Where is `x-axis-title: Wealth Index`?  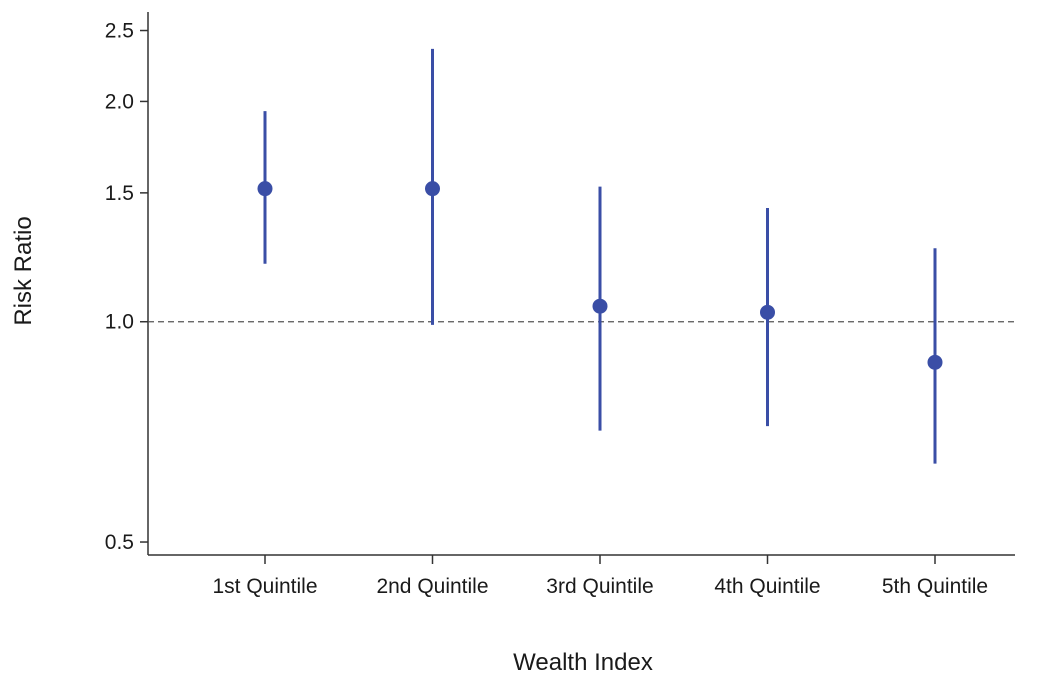
x-axis-title: Wealth Index is located at coordinates (583, 662).